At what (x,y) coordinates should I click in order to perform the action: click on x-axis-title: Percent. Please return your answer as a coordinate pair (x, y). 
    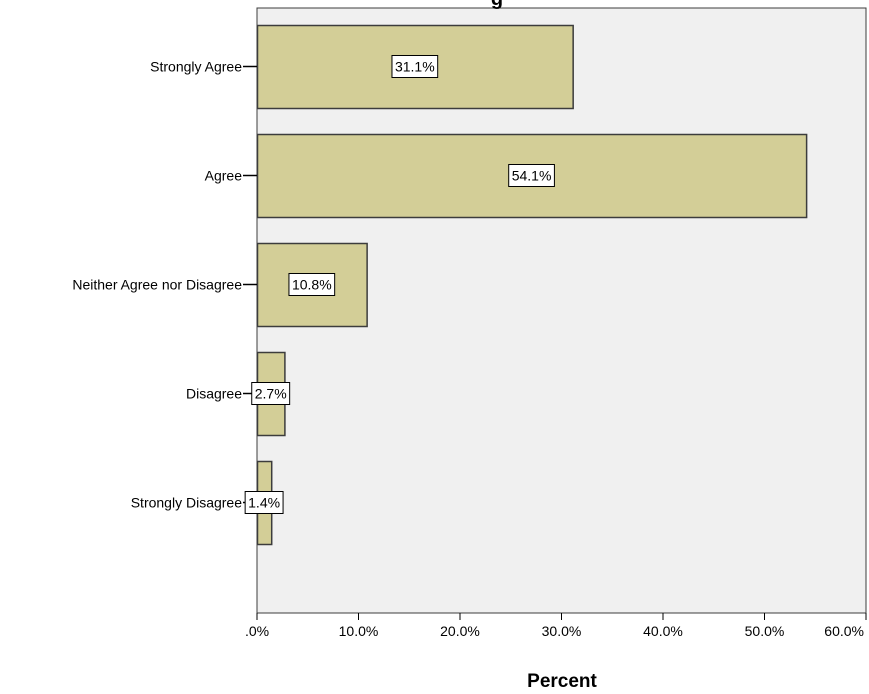
    Looking at the image, I should click on (562, 681).